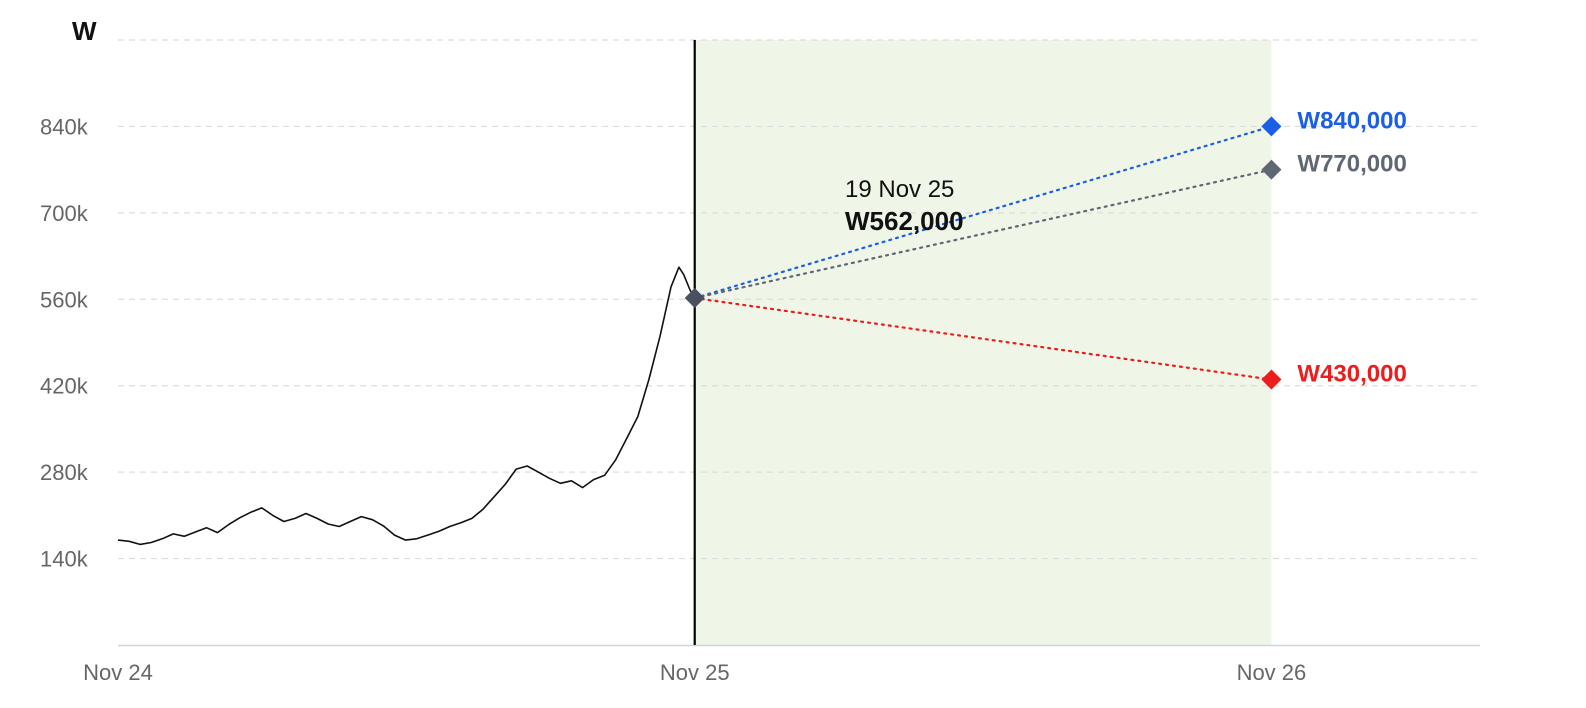 This screenshot has width=1586, height=708. What do you see at coordinates (64, 126) in the screenshot?
I see `y-tick-label: 840k` at bounding box center [64, 126].